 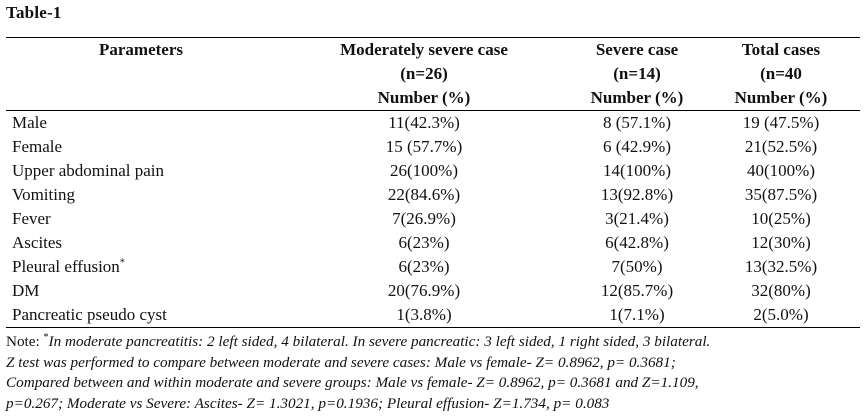 What do you see at coordinates (424, 170) in the screenshot?
I see `cell-moderate: 26(100%)` at bounding box center [424, 170].